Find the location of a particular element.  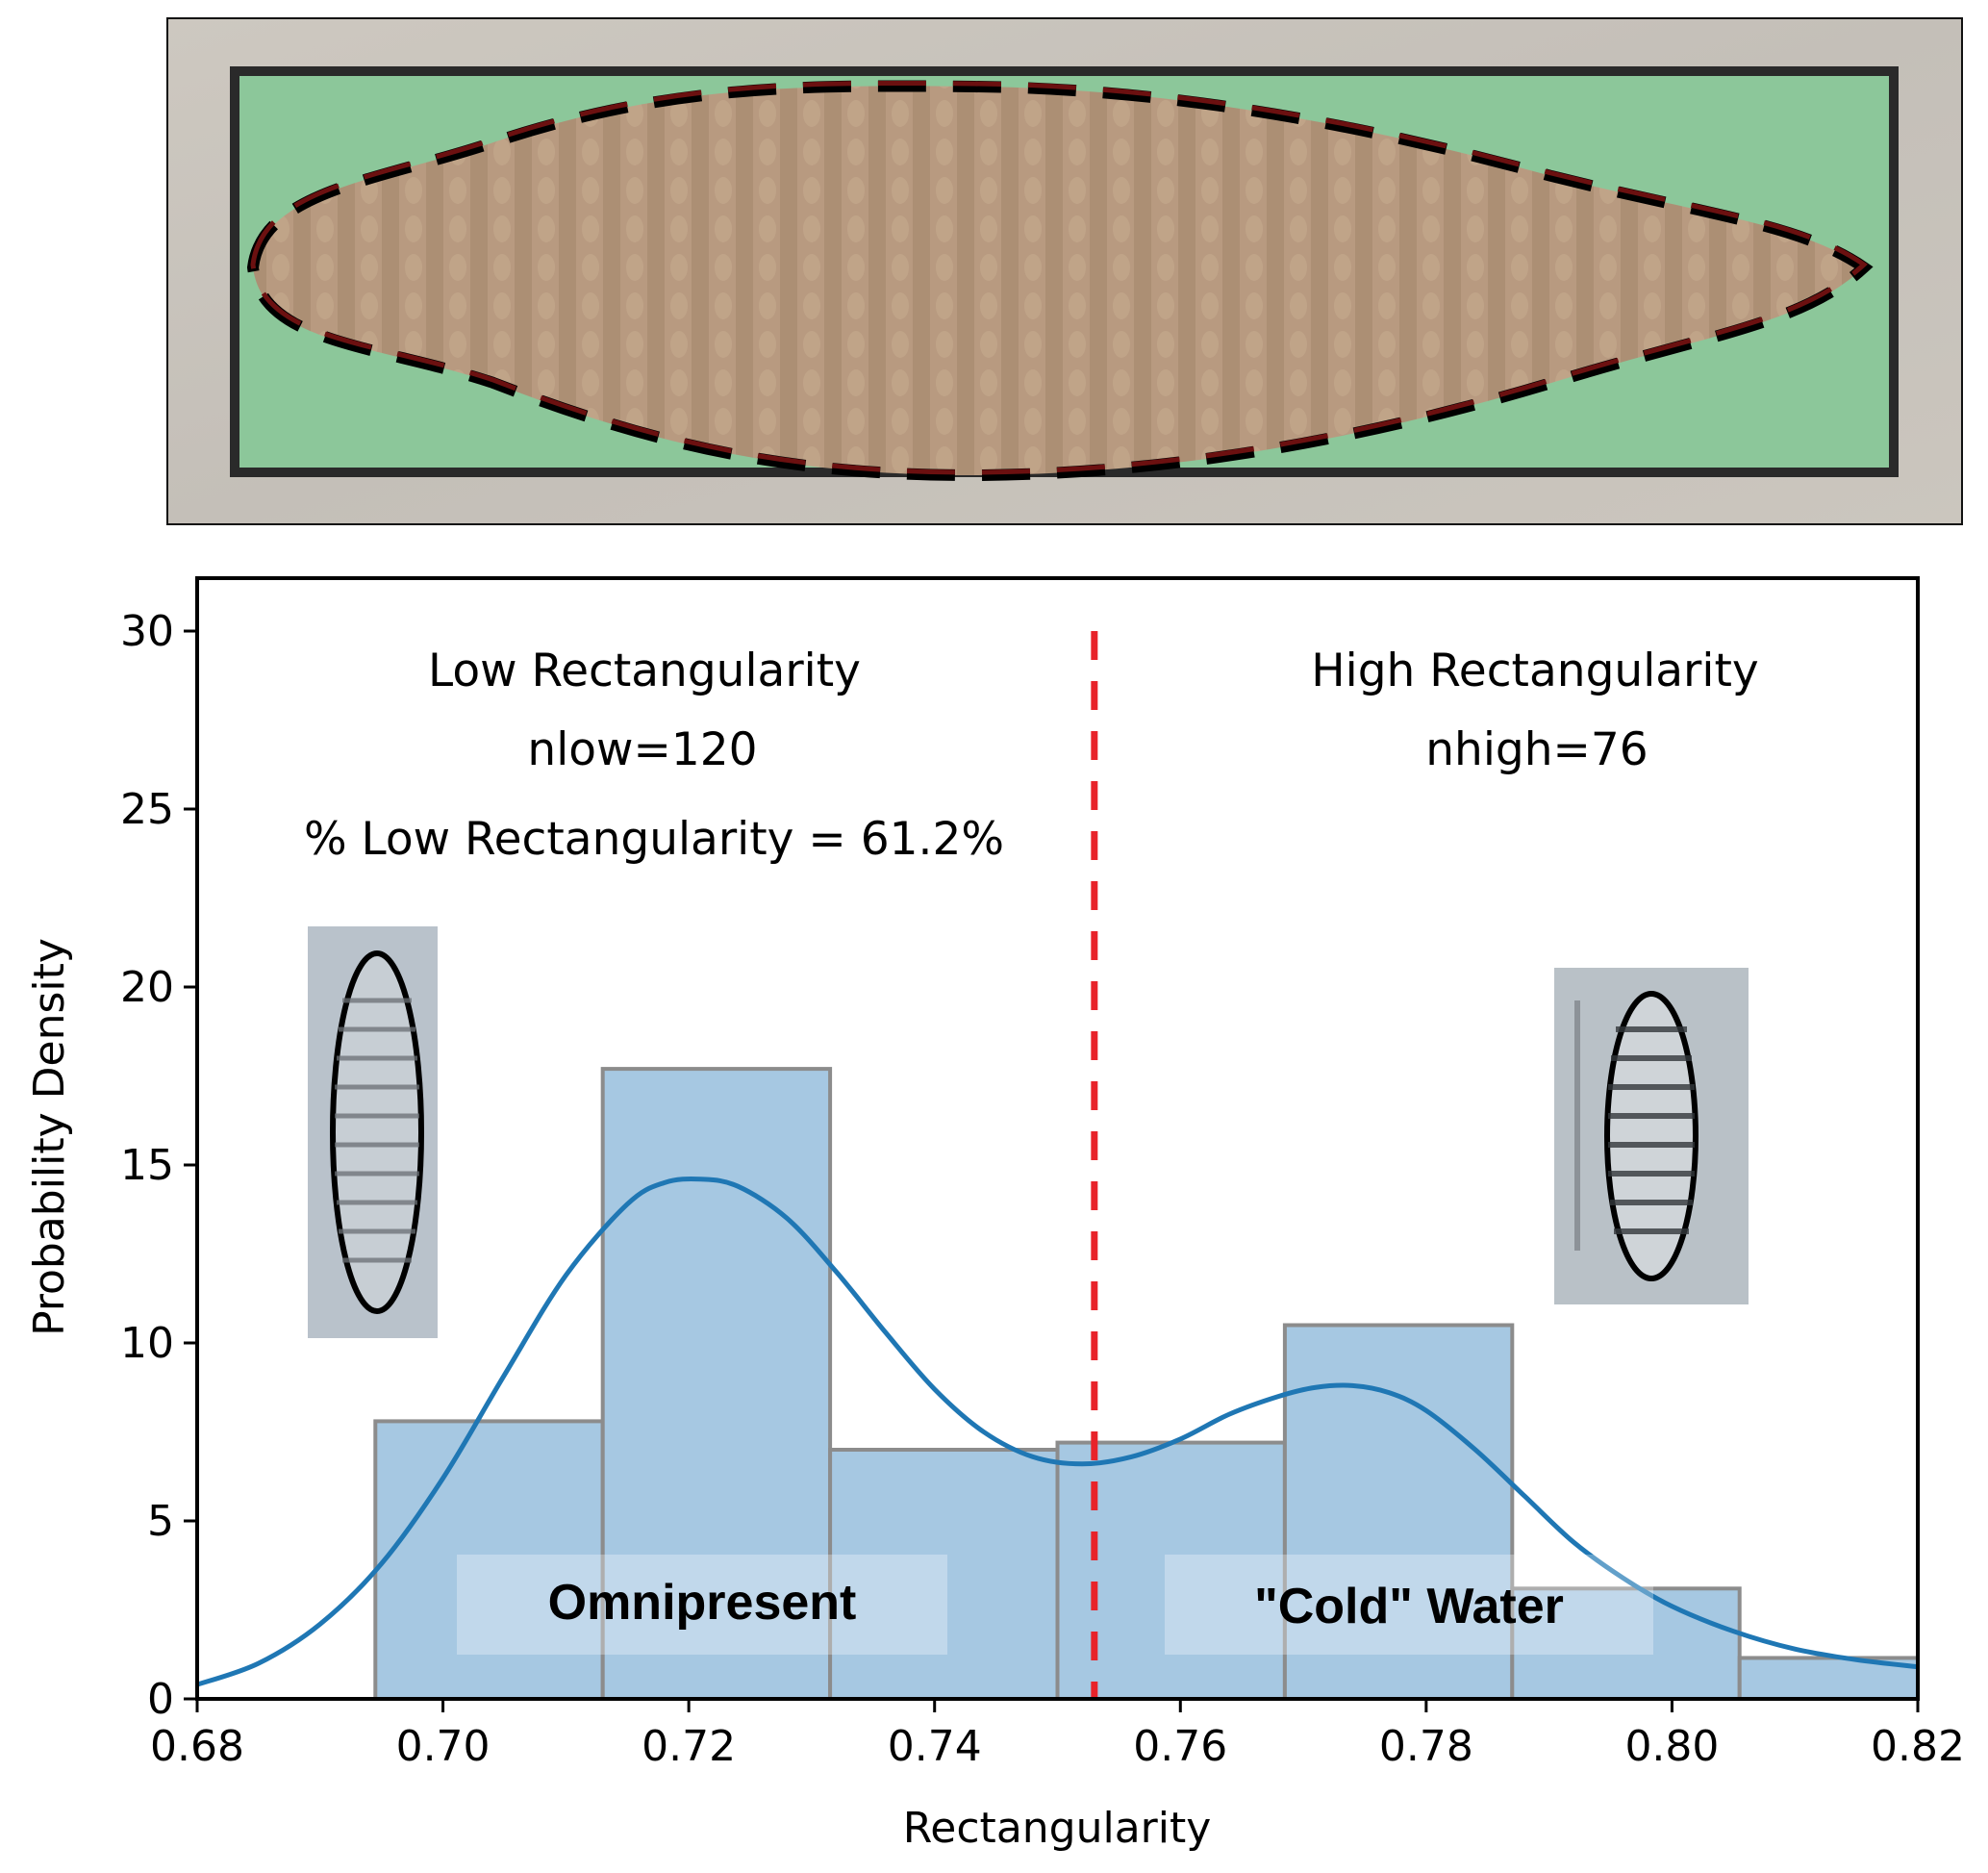

x-tick-label: 0.72 is located at coordinates (689, 1746).